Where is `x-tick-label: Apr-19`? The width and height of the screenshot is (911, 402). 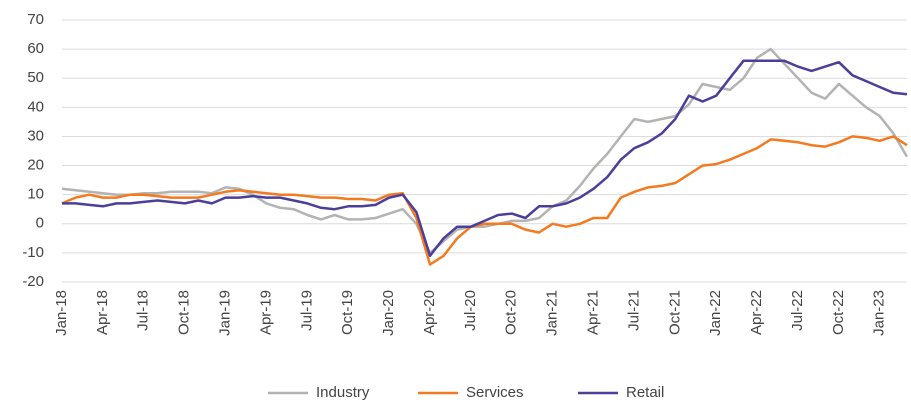 x-tick-label: Apr-19 is located at coordinates (265, 312).